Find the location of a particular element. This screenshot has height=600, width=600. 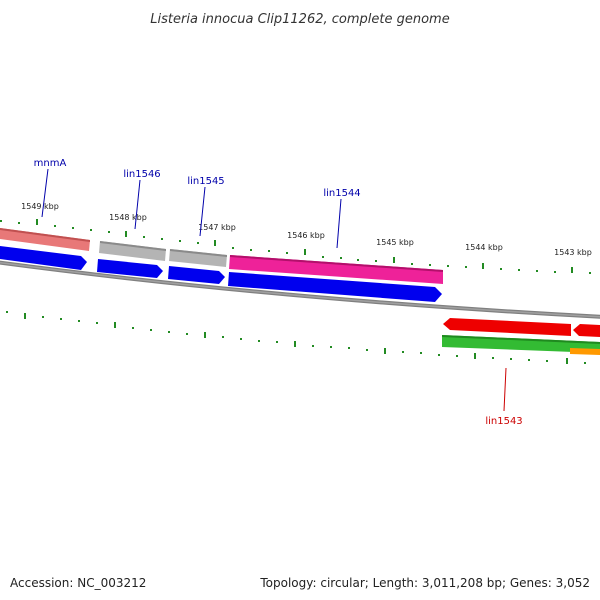

feature-lin1543-reverse is located at coordinates (507, 327).